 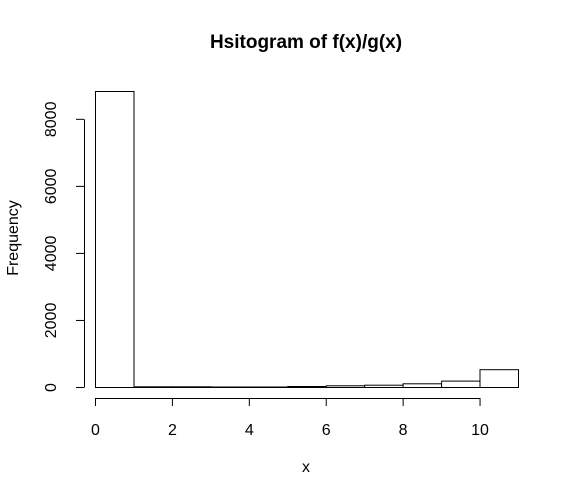 What do you see at coordinates (403, 430) in the screenshot?
I see `x-tick-label-4: 8` at bounding box center [403, 430].